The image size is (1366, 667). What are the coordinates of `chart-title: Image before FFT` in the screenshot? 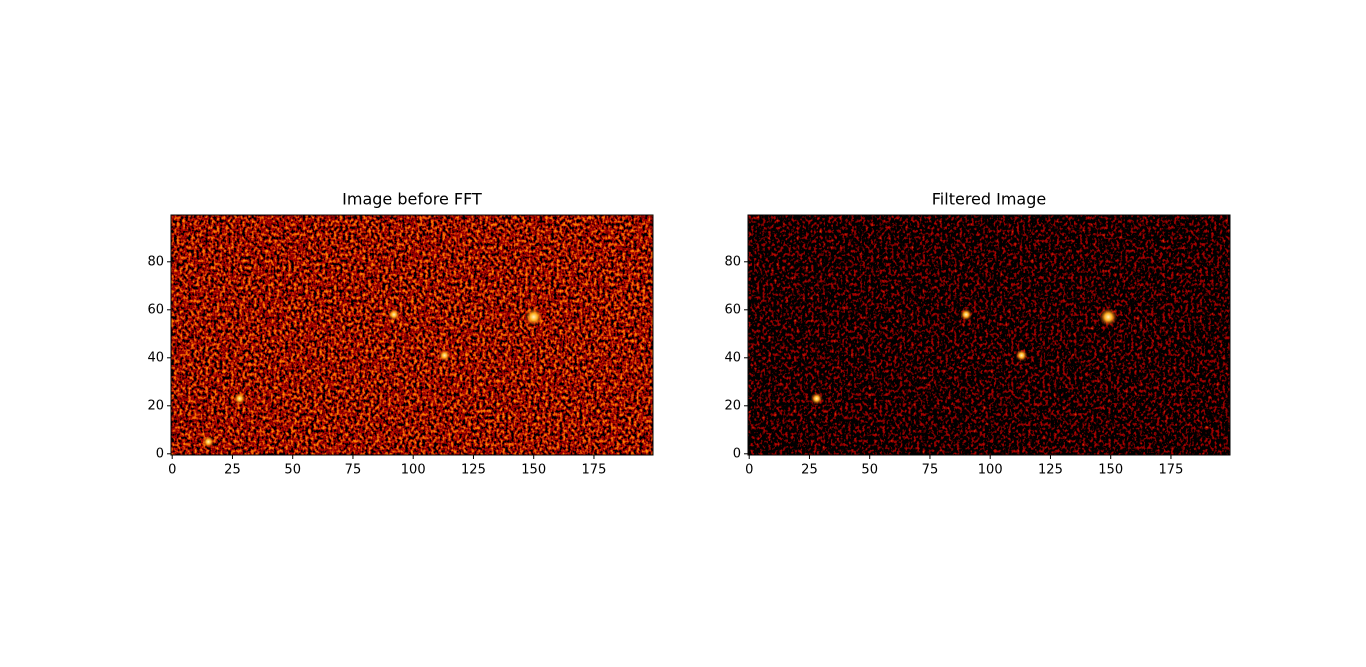 It's located at (412, 199).